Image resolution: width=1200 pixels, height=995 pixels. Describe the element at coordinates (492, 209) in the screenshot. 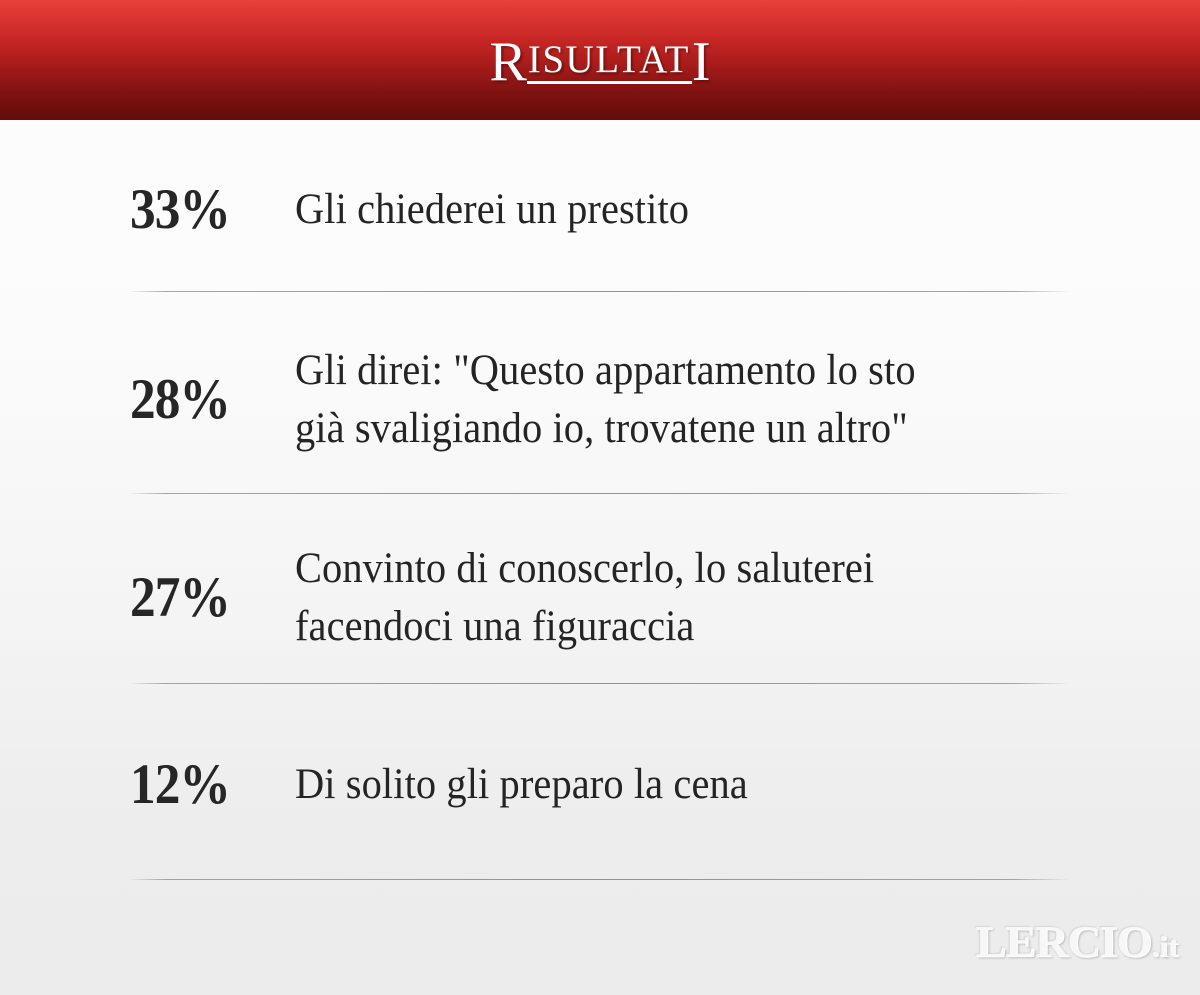

I see `result-text: Gli chiederei un prestito` at that location.